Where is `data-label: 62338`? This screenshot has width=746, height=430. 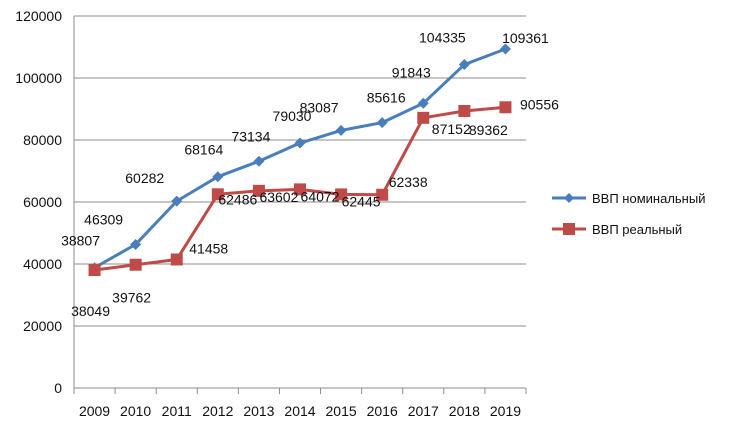
data-label: 62338 is located at coordinates (408, 182).